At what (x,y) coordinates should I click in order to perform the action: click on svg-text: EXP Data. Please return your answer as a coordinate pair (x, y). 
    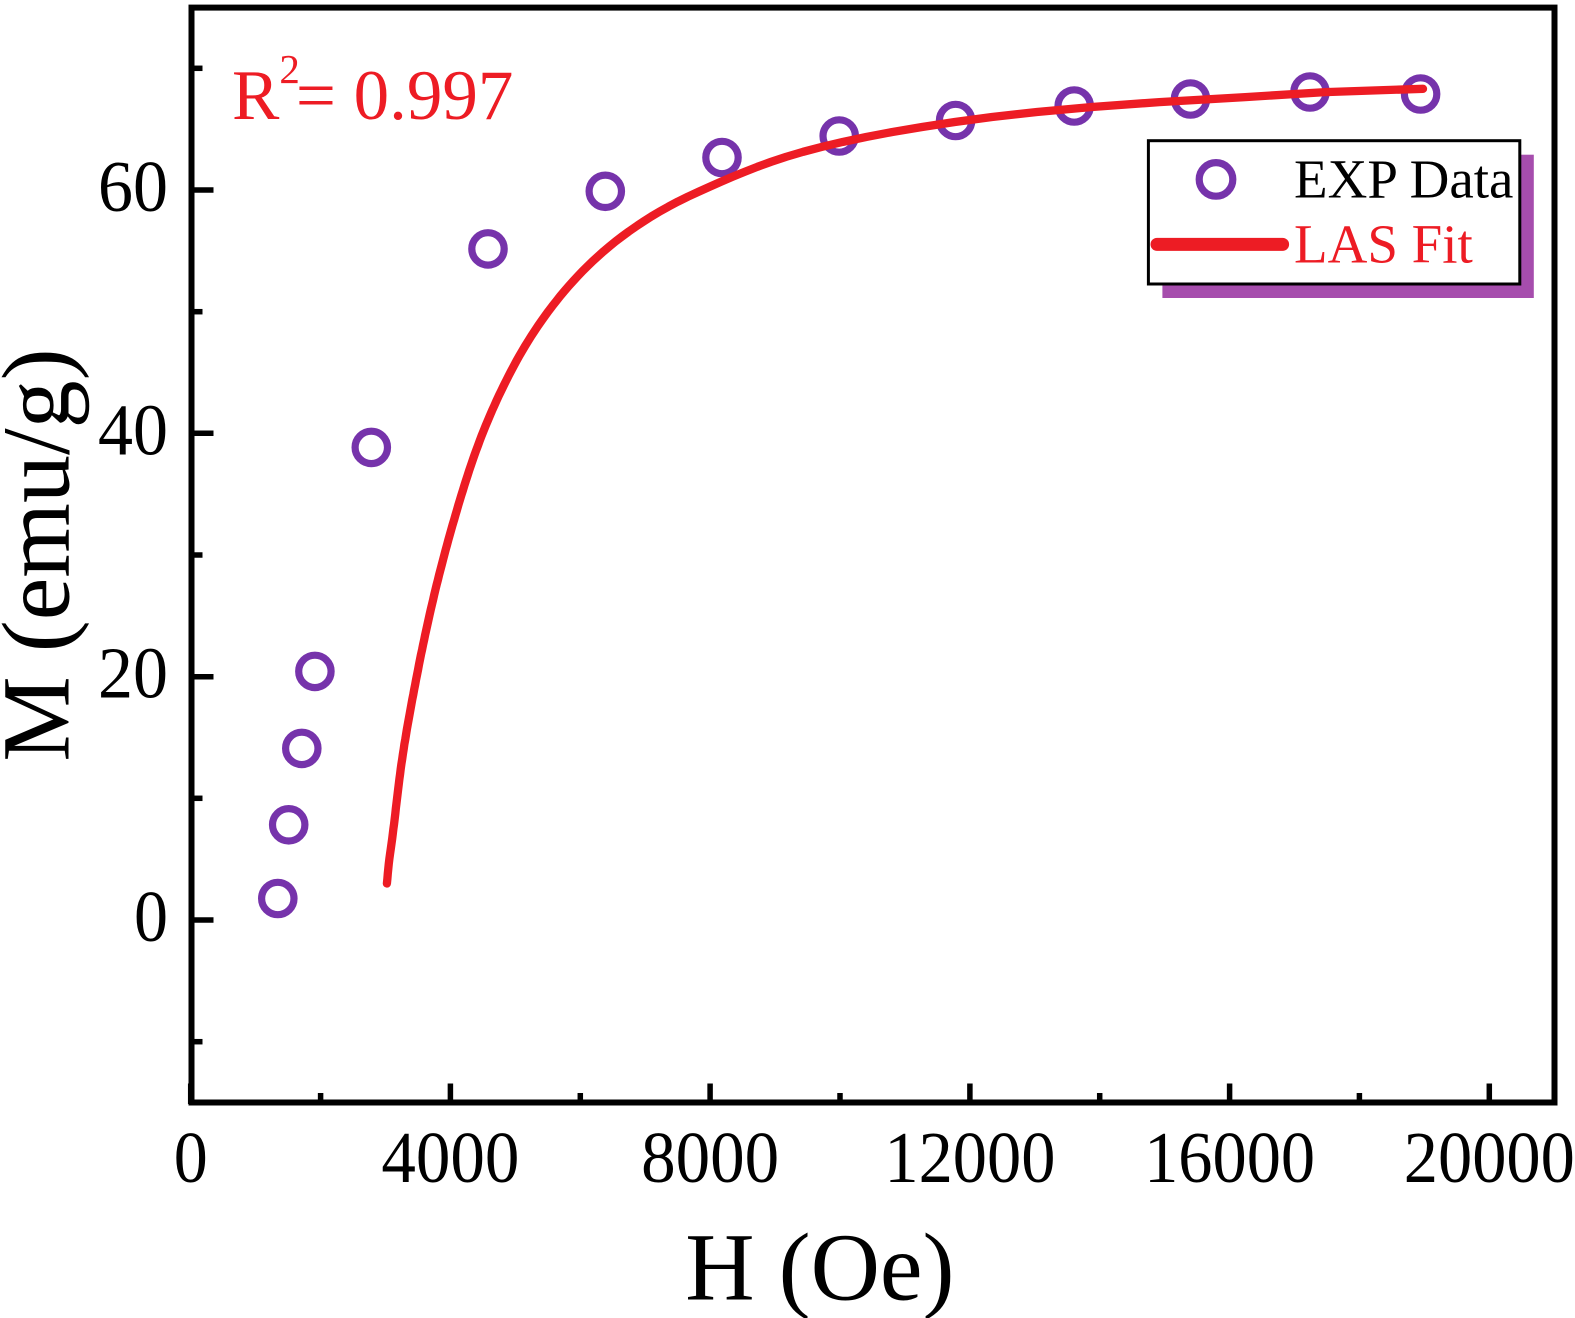
    Looking at the image, I should click on (1403, 179).